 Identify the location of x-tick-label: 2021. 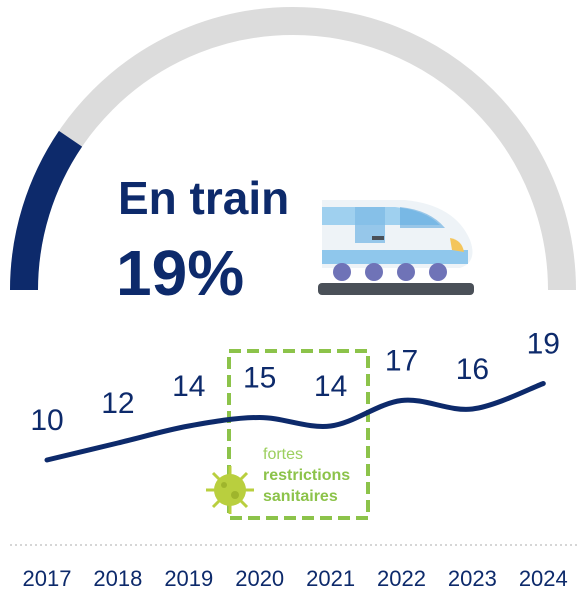
(330, 578).